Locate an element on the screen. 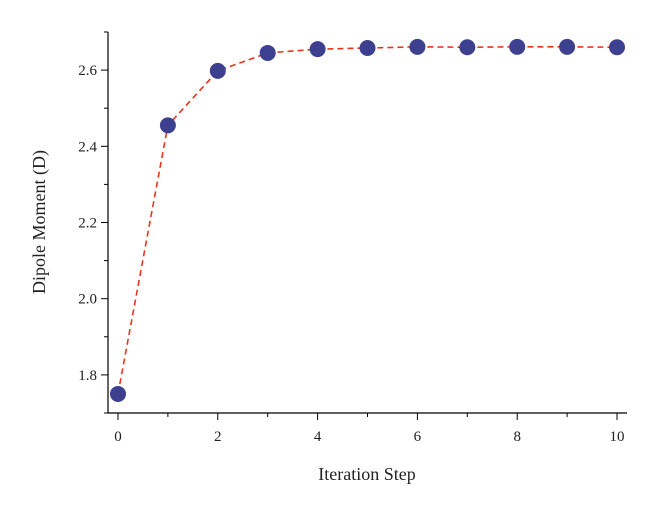 The image size is (660, 517). y-tick-label: 2.2 is located at coordinates (87, 224).